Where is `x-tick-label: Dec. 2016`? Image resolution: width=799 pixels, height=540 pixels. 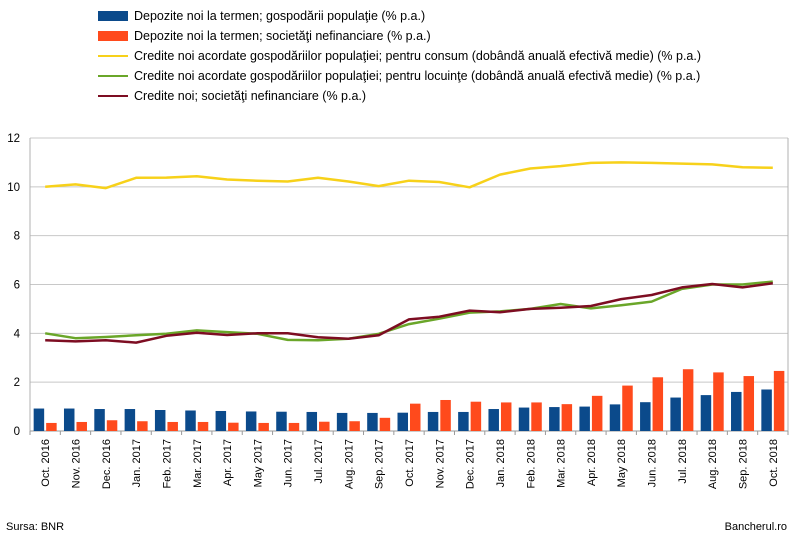 x-tick-label: Dec. 2016 is located at coordinates (107, 464).